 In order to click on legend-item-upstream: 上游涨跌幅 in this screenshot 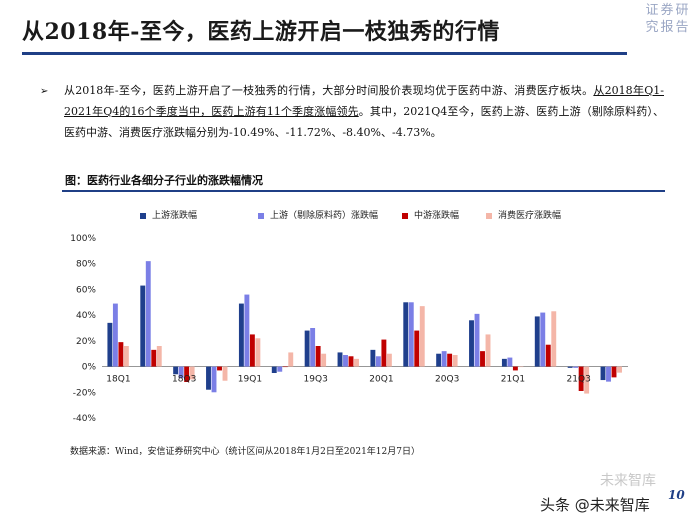, I will do `click(168, 214)`.